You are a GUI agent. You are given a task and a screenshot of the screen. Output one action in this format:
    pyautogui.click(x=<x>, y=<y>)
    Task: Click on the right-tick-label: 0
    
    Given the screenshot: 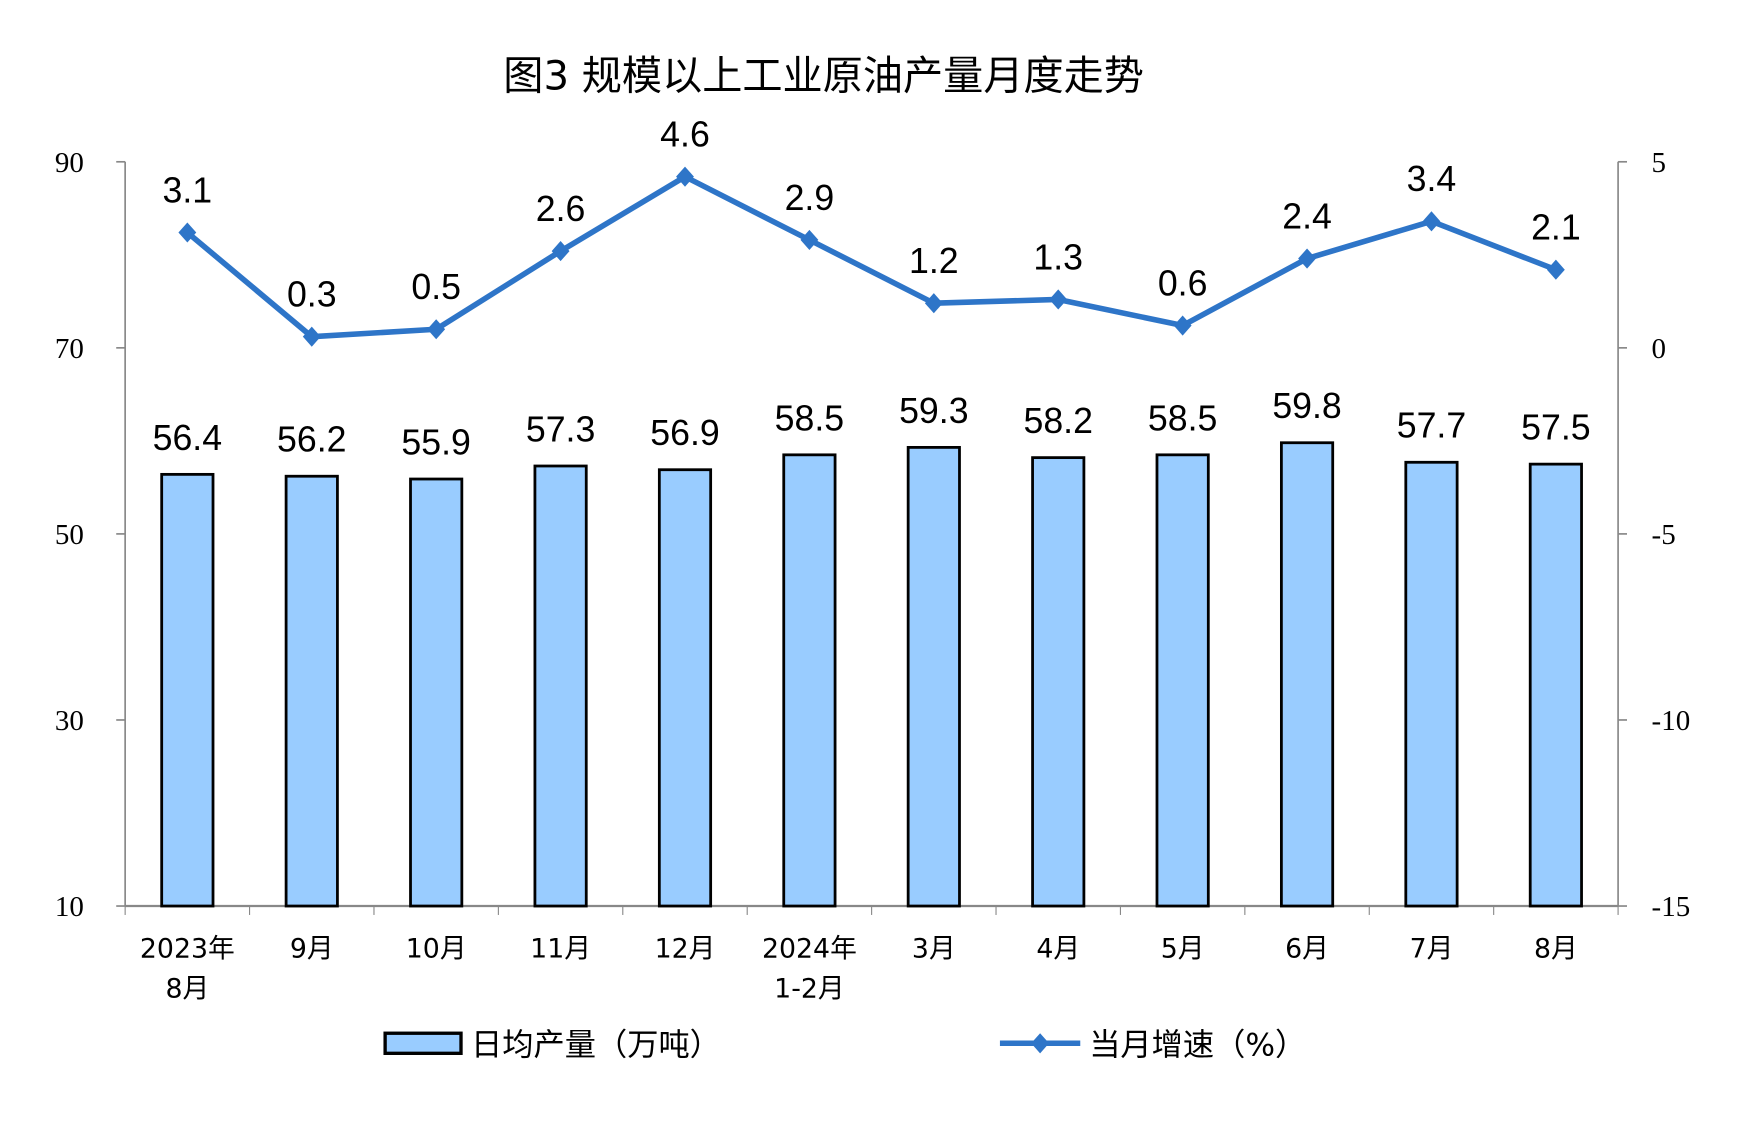 What is the action you would take?
    pyautogui.click(x=1659, y=349)
    